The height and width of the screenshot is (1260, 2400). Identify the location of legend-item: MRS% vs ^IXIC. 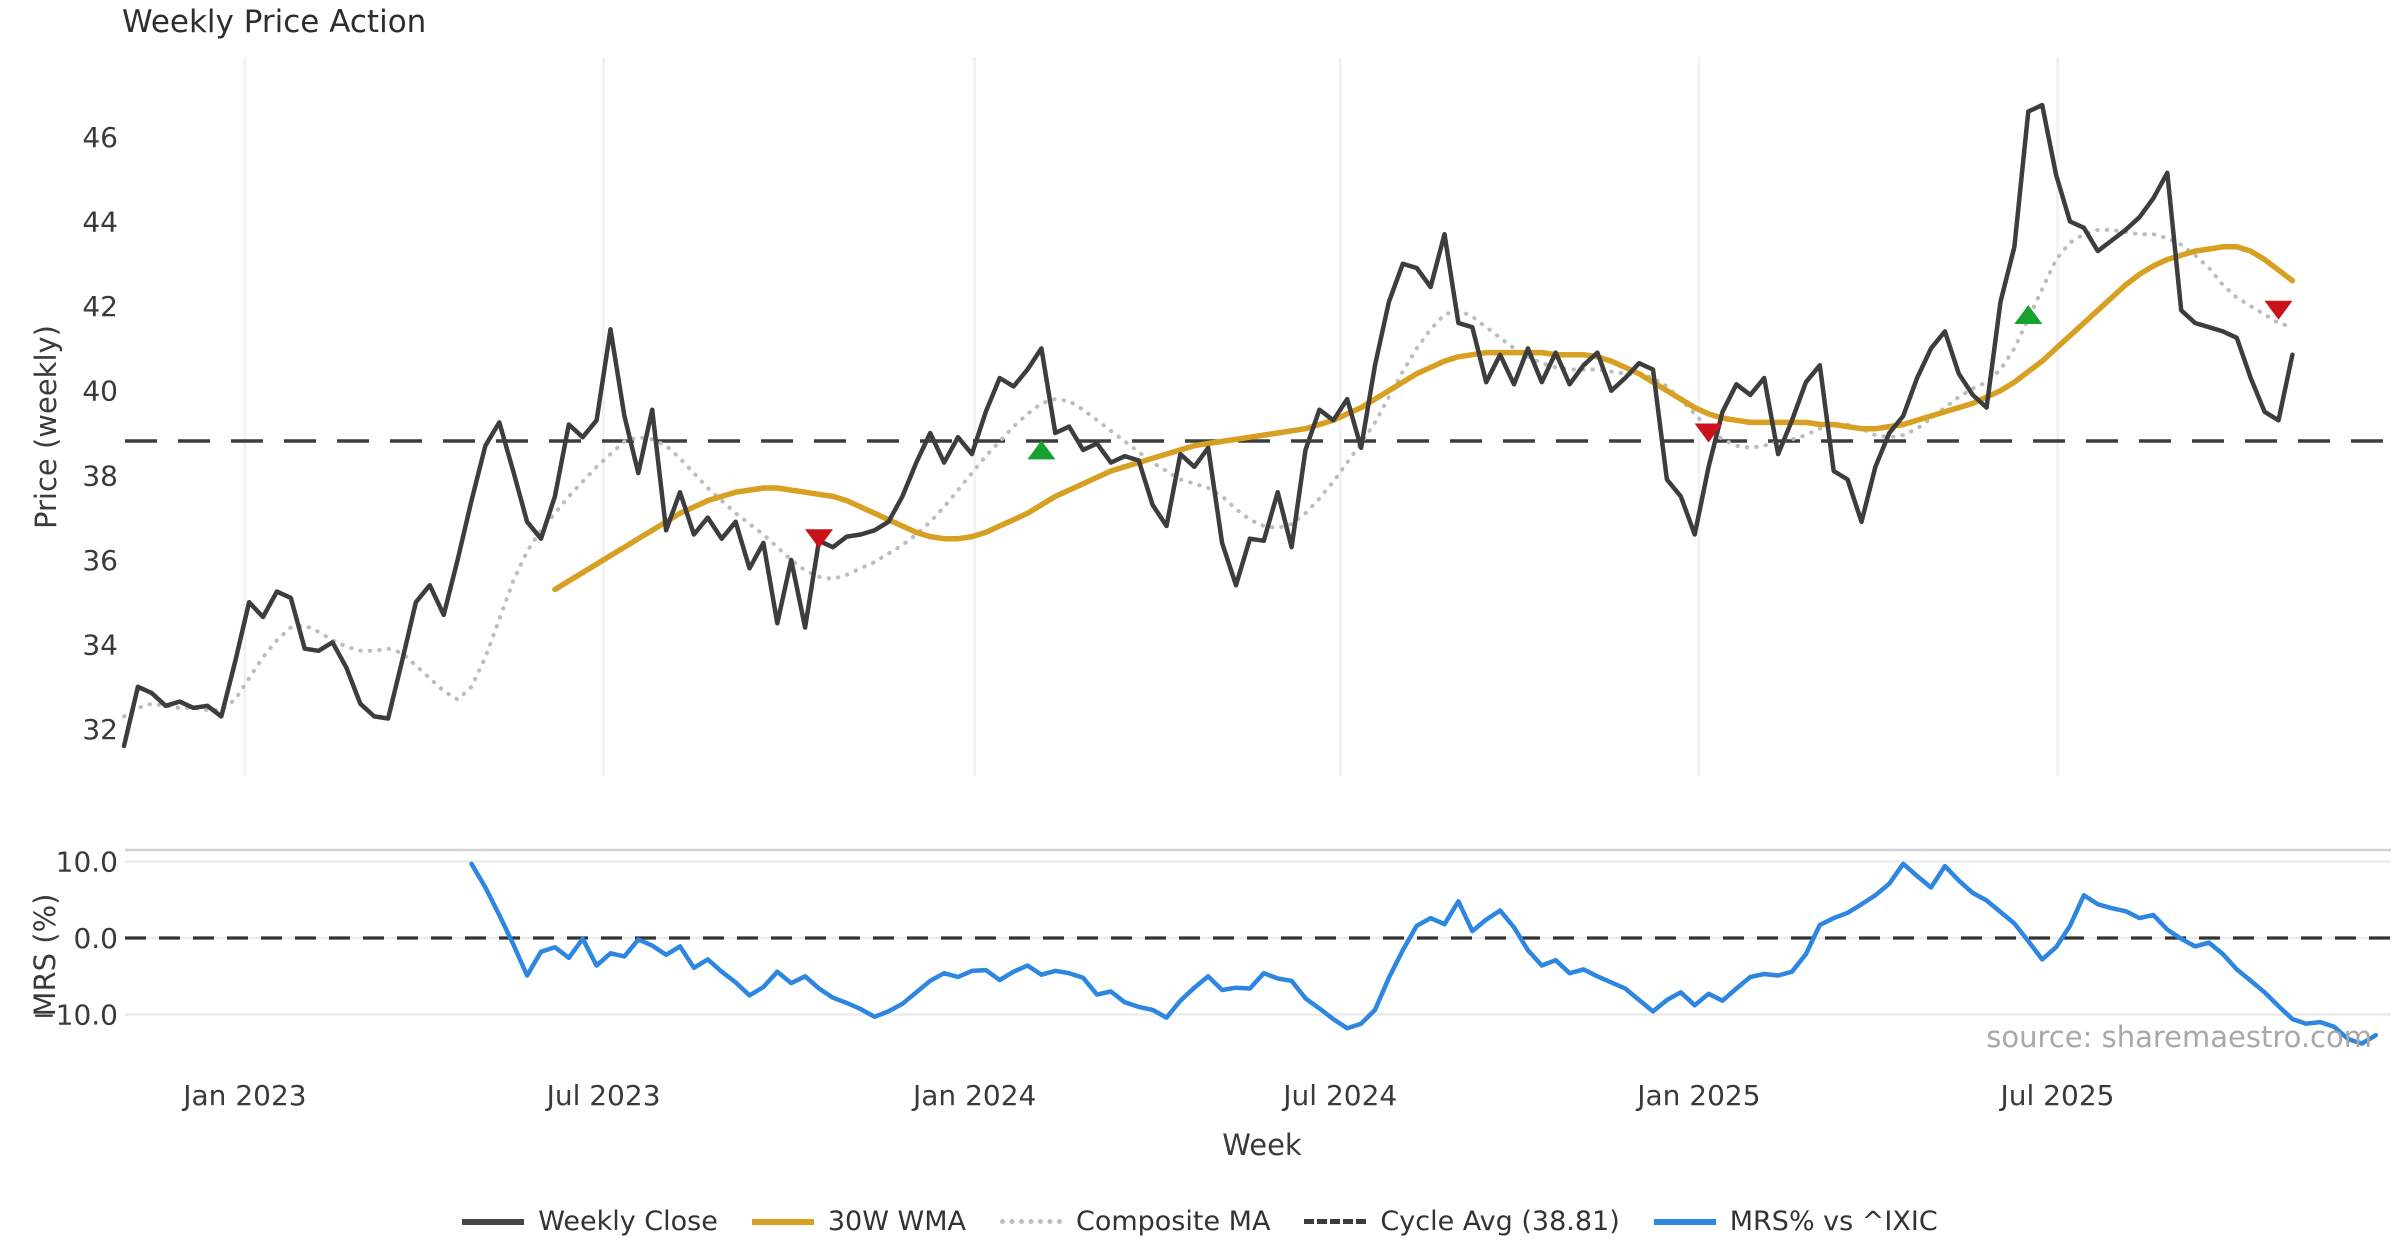
(1795, 1221).